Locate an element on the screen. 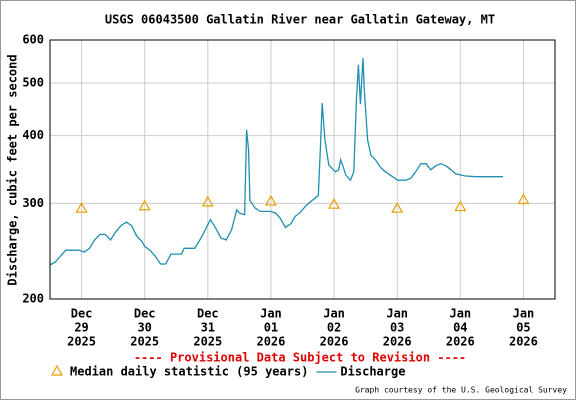 The image size is (576, 400). x-tick-label: 04 is located at coordinates (460, 328).